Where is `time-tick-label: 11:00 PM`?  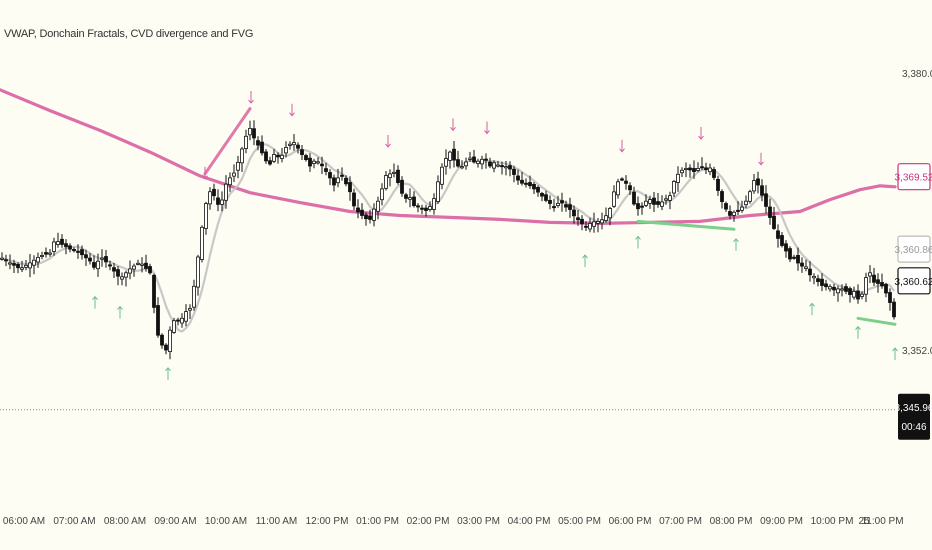
time-tick-label: 11:00 PM is located at coordinates (882, 521).